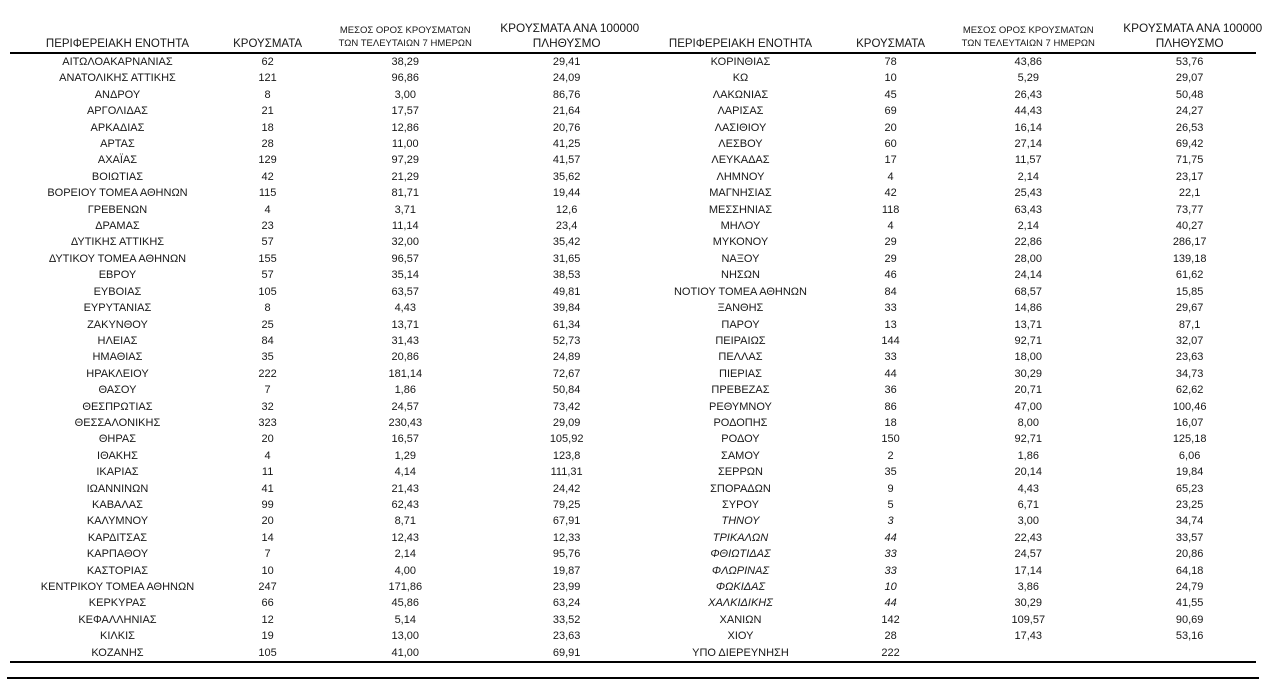 The width and height of the screenshot is (1271, 695). I want to click on cases-cell: 29, so click(890, 258).